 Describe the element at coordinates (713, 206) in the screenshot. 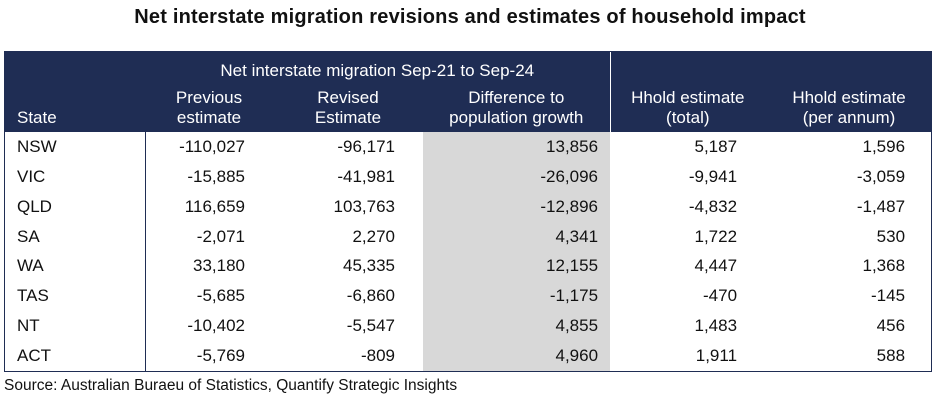

I see `cell-hhold-total: -4,832` at that location.